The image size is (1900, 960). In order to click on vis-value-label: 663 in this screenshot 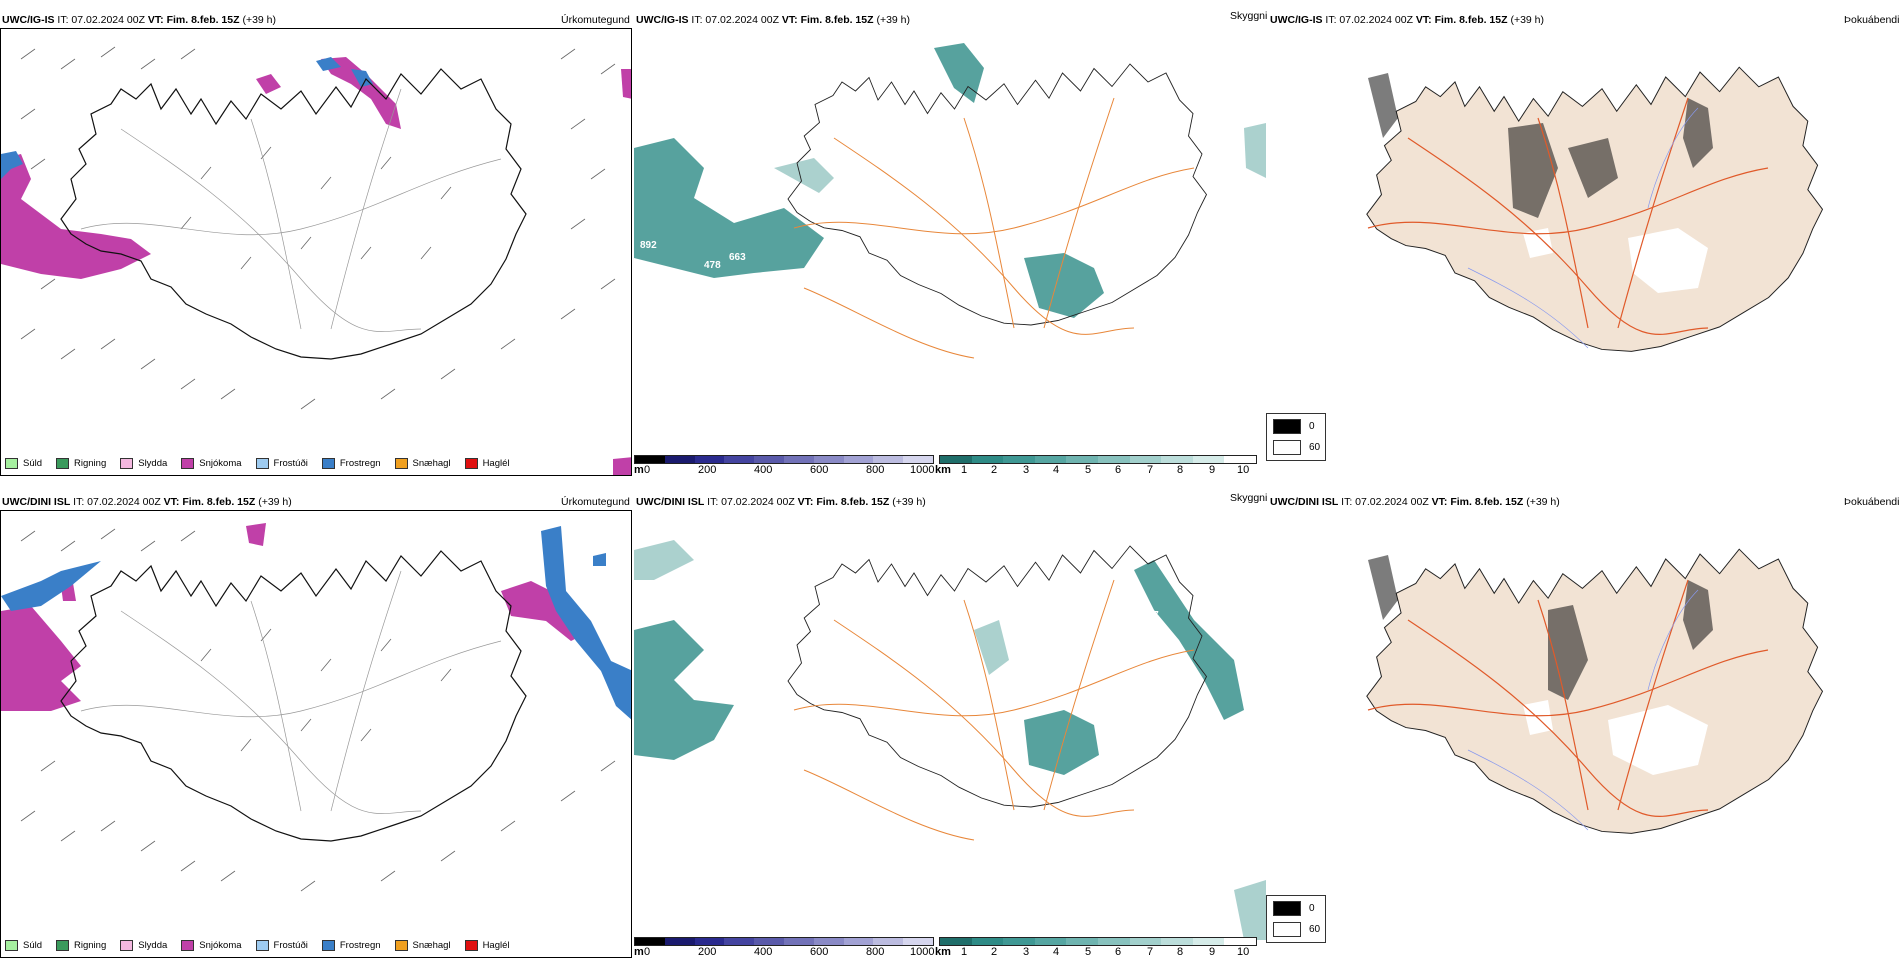, I will do `click(737, 257)`.